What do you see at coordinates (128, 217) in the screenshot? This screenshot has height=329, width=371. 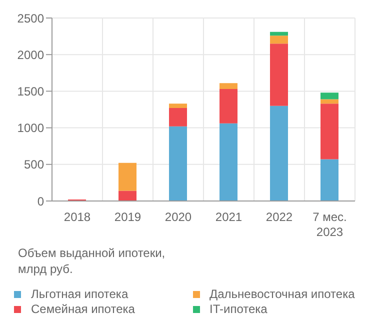 I see `x-tick-label: 2019` at bounding box center [128, 217].